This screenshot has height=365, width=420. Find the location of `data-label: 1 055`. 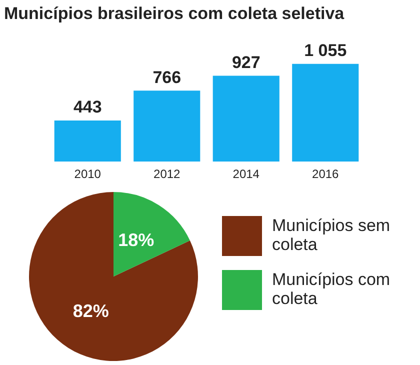

data-label: 1 055 is located at coordinates (325, 50).